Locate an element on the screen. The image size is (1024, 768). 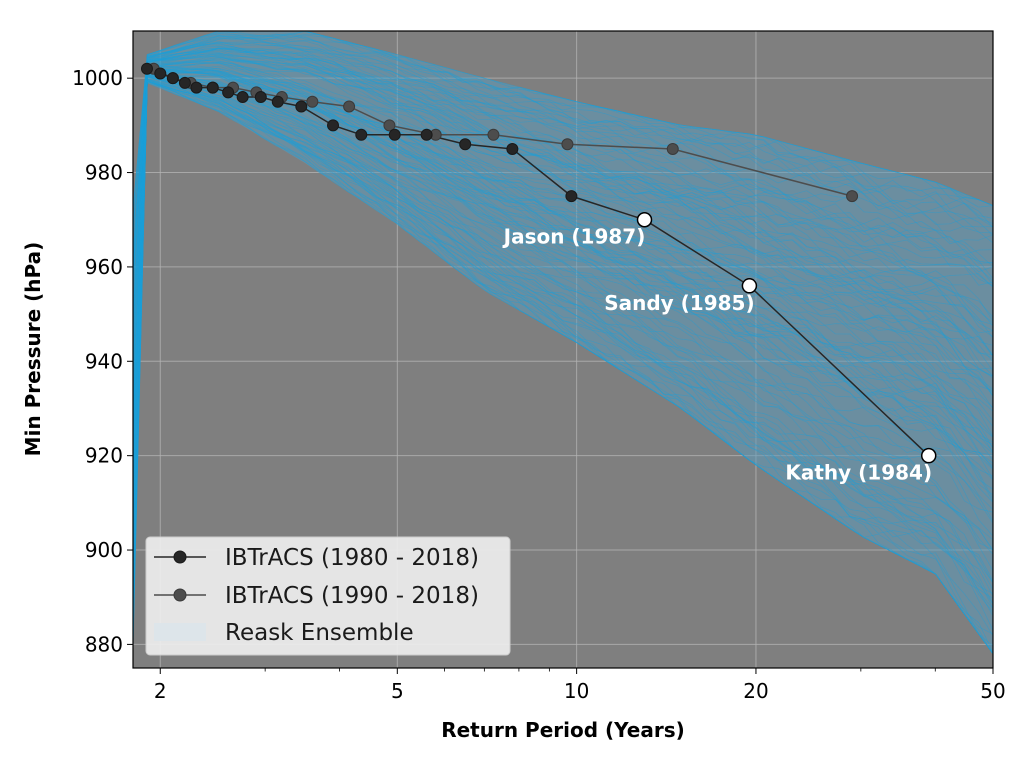
highlighted-storm-point is located at coordinates (644, 219).